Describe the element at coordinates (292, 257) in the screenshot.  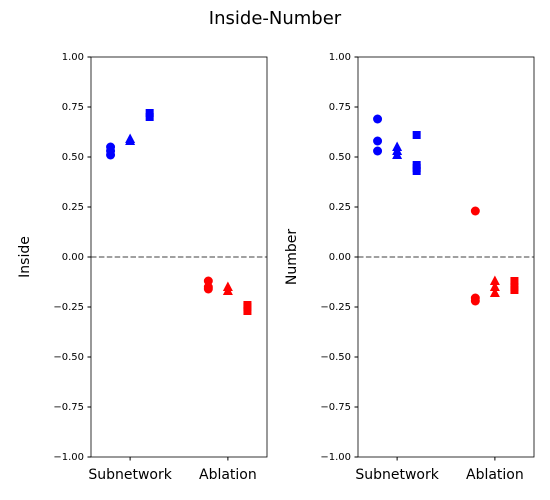
I see `y-axis-label: Number` at that location.